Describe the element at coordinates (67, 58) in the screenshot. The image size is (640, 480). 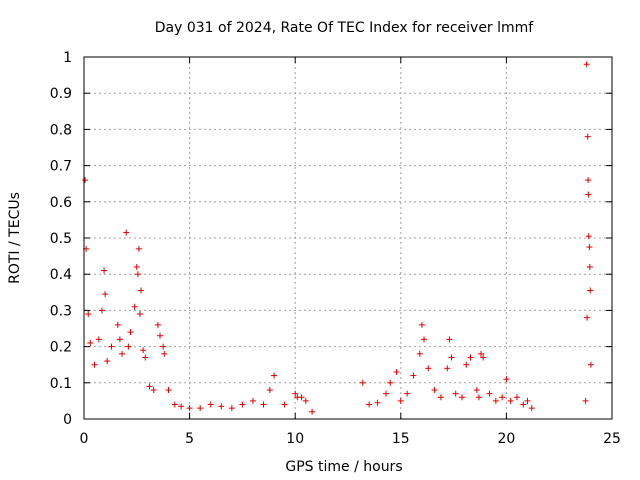
I see `y-tick-label: 1` at that location.